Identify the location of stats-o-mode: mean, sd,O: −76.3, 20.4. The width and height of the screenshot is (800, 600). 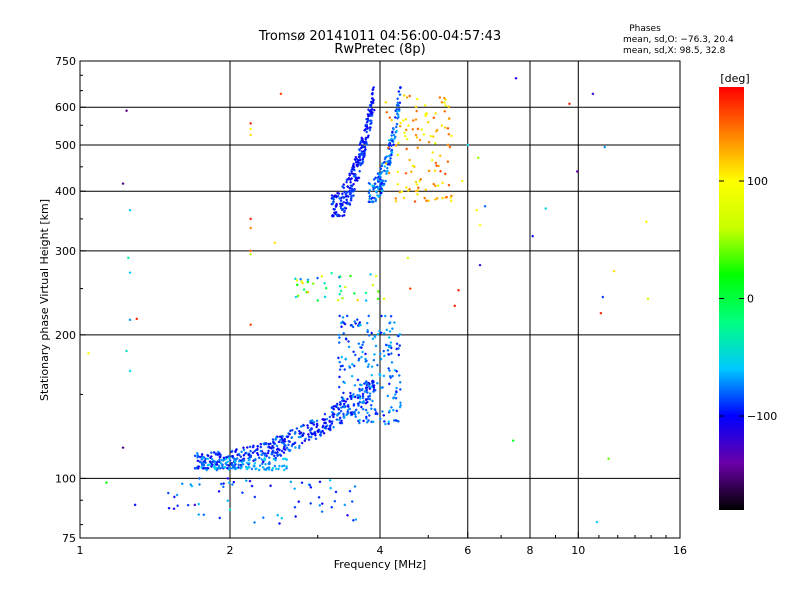
(678, 40).